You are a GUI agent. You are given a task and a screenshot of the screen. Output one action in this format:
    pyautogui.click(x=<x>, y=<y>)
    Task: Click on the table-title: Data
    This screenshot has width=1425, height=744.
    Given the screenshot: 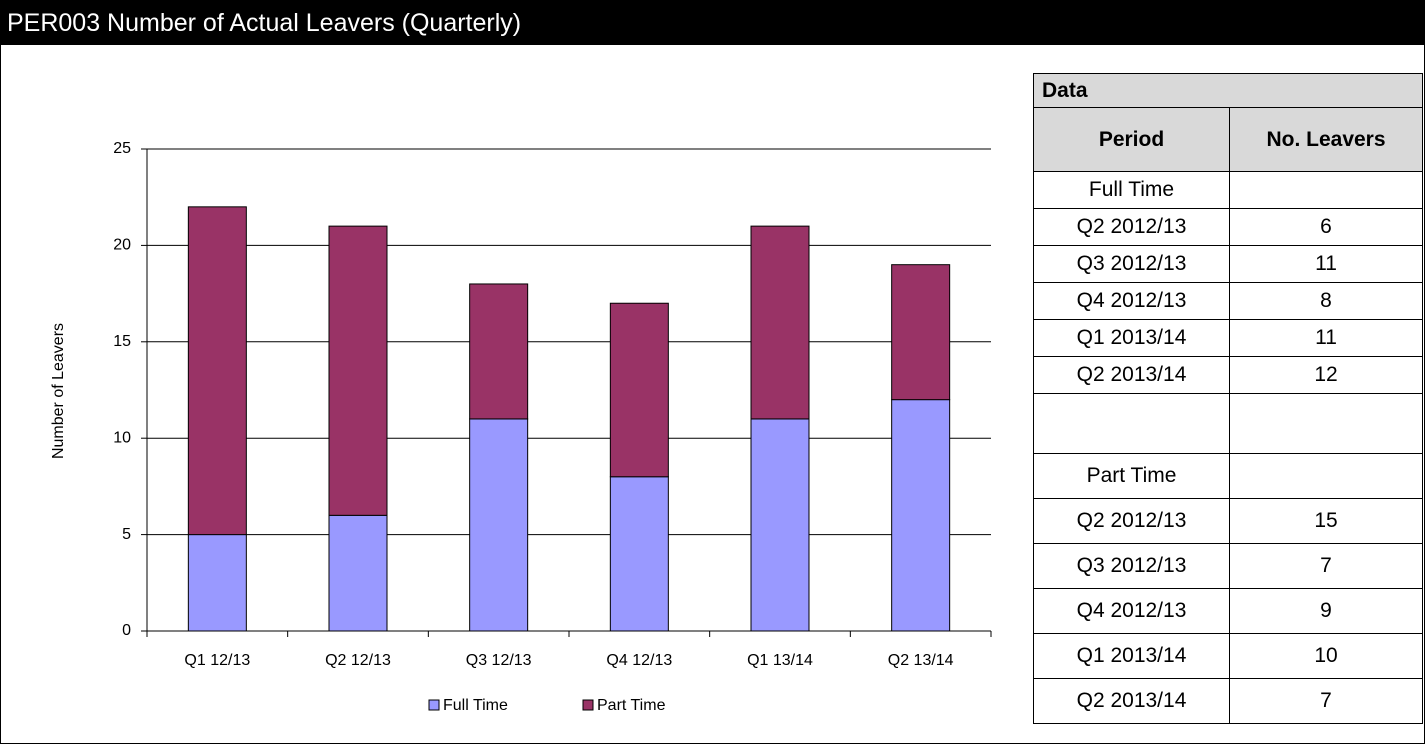 What is the action you would take?
    pyautogui.click(x=1228, y=90)
    